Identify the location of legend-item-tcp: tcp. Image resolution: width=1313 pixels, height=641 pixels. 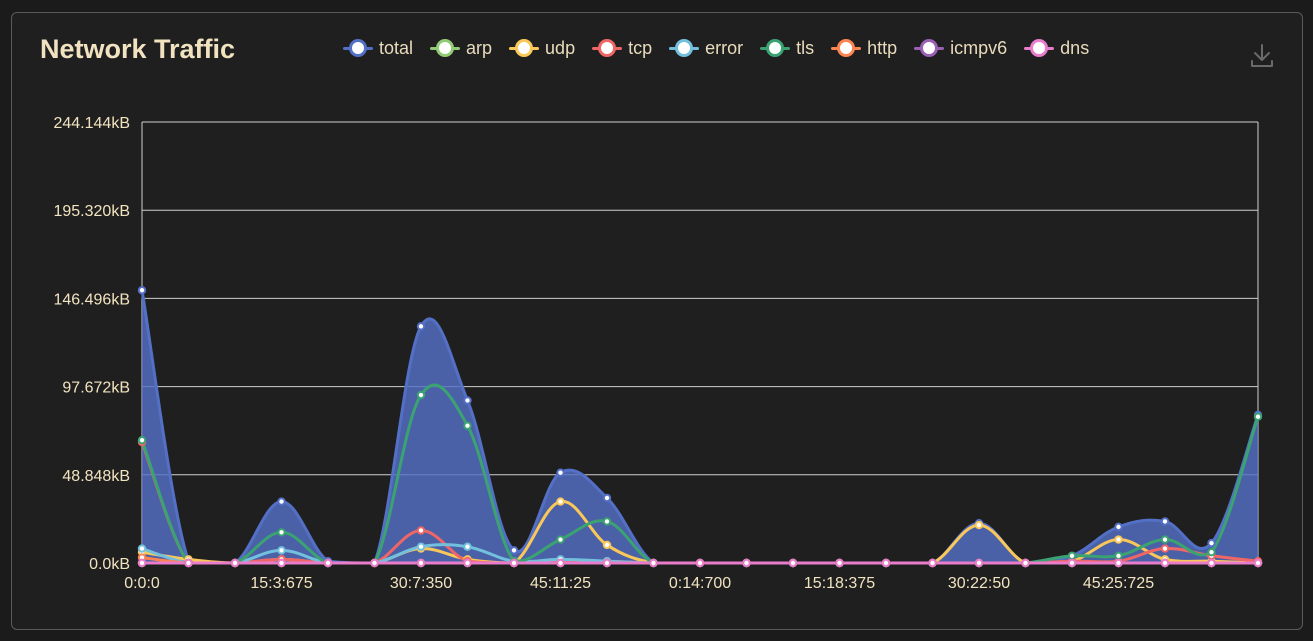
(622, 48).